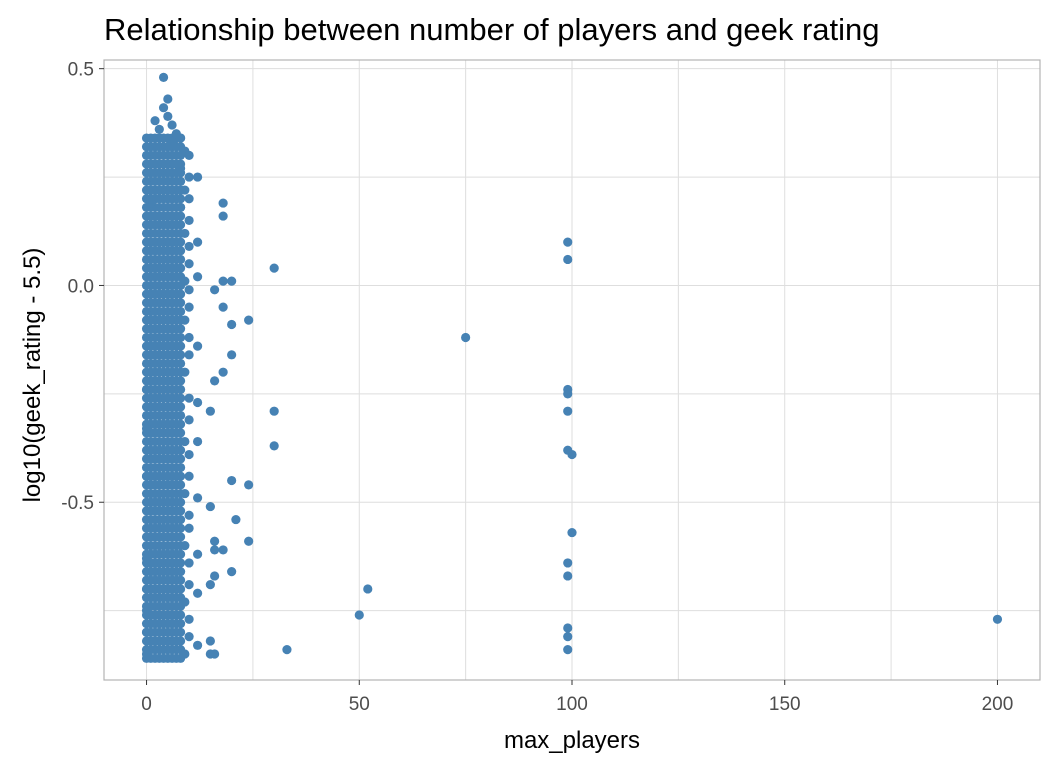 The image size is (1056, 768). What do you see at coordinates (572, 704) in the screenshot?
I see `x-tick-label: 100` at bounding box center [572, 704].